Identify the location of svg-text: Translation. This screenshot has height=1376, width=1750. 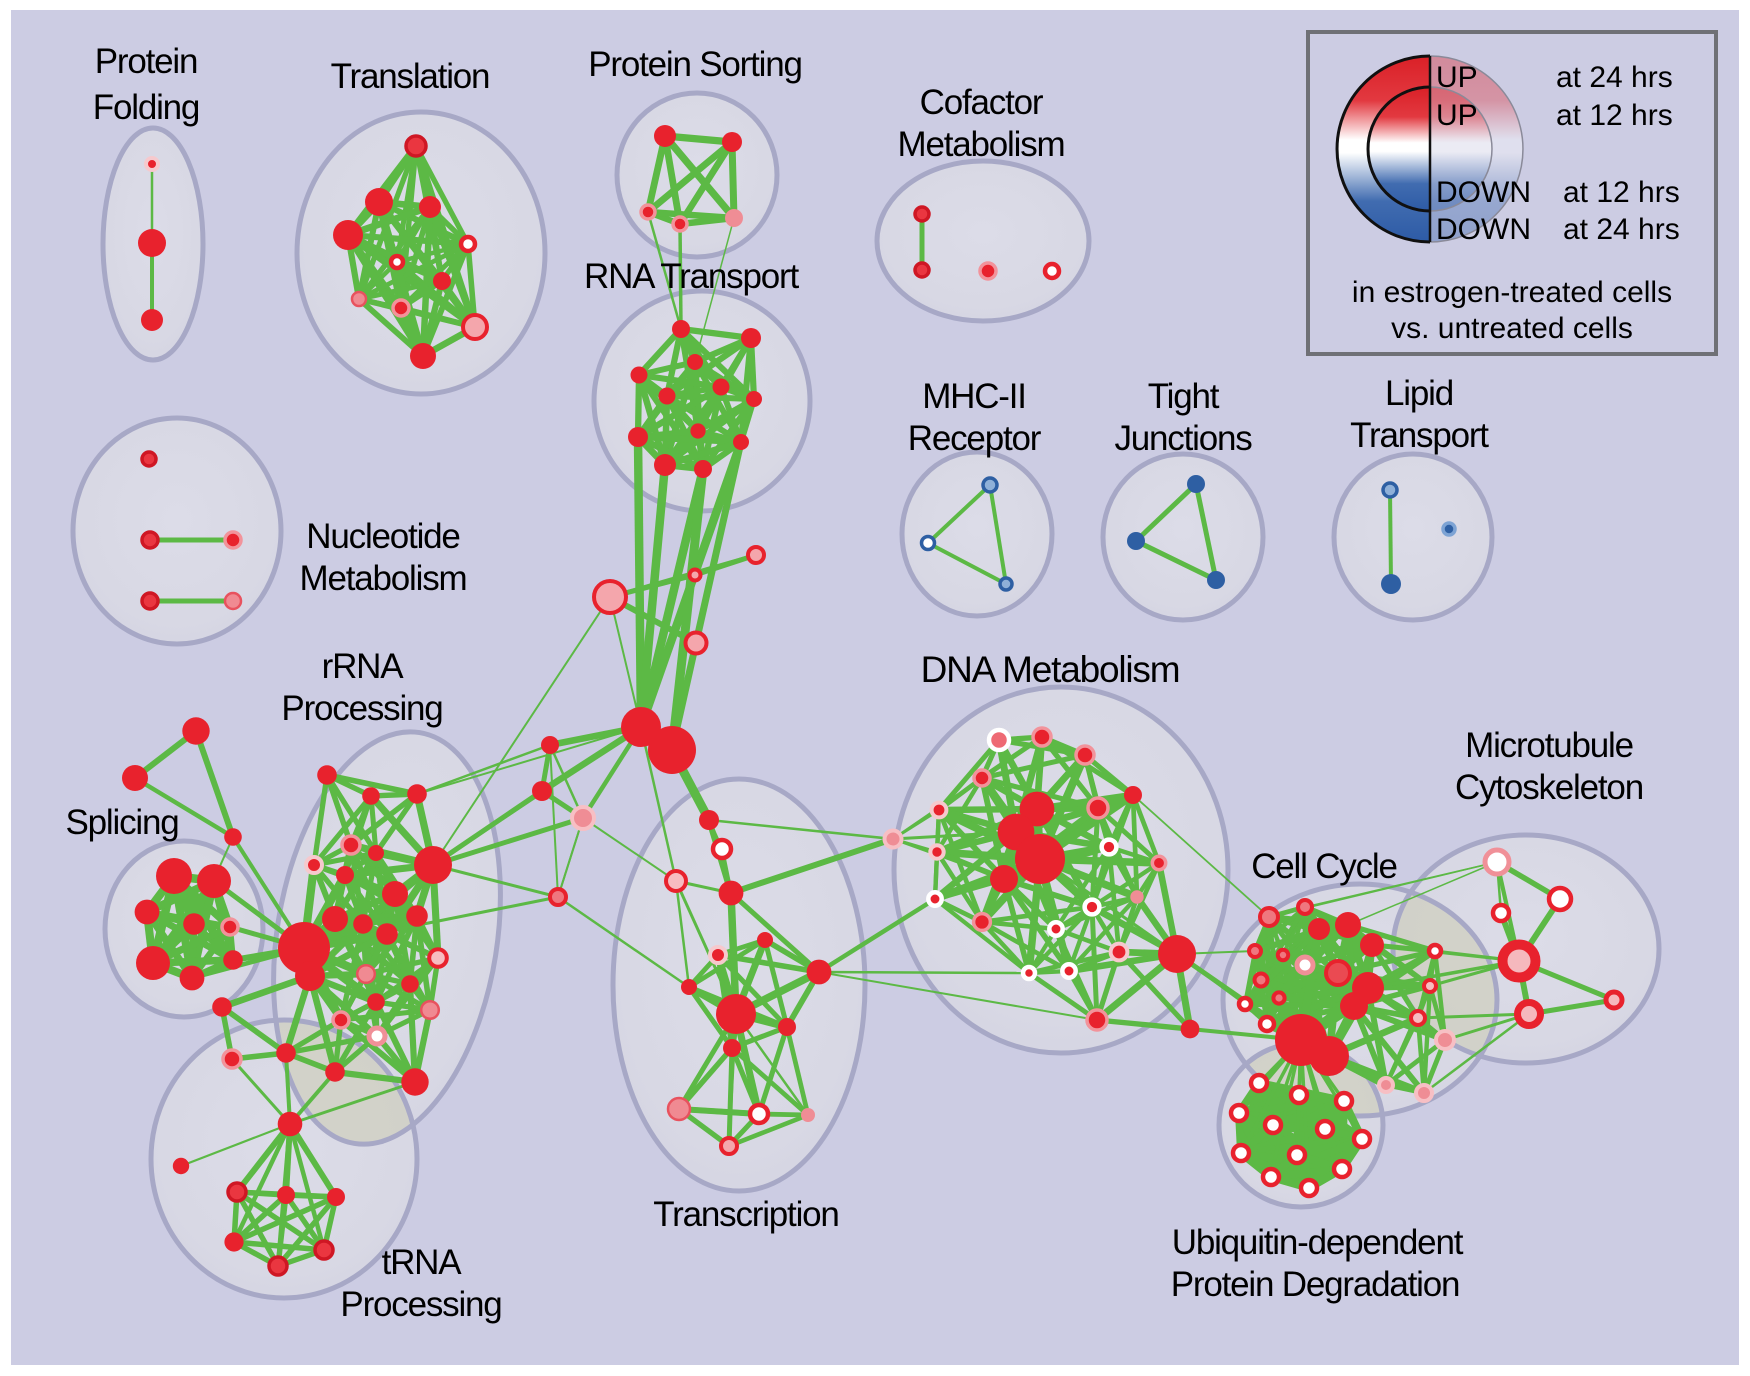
(410, 76).